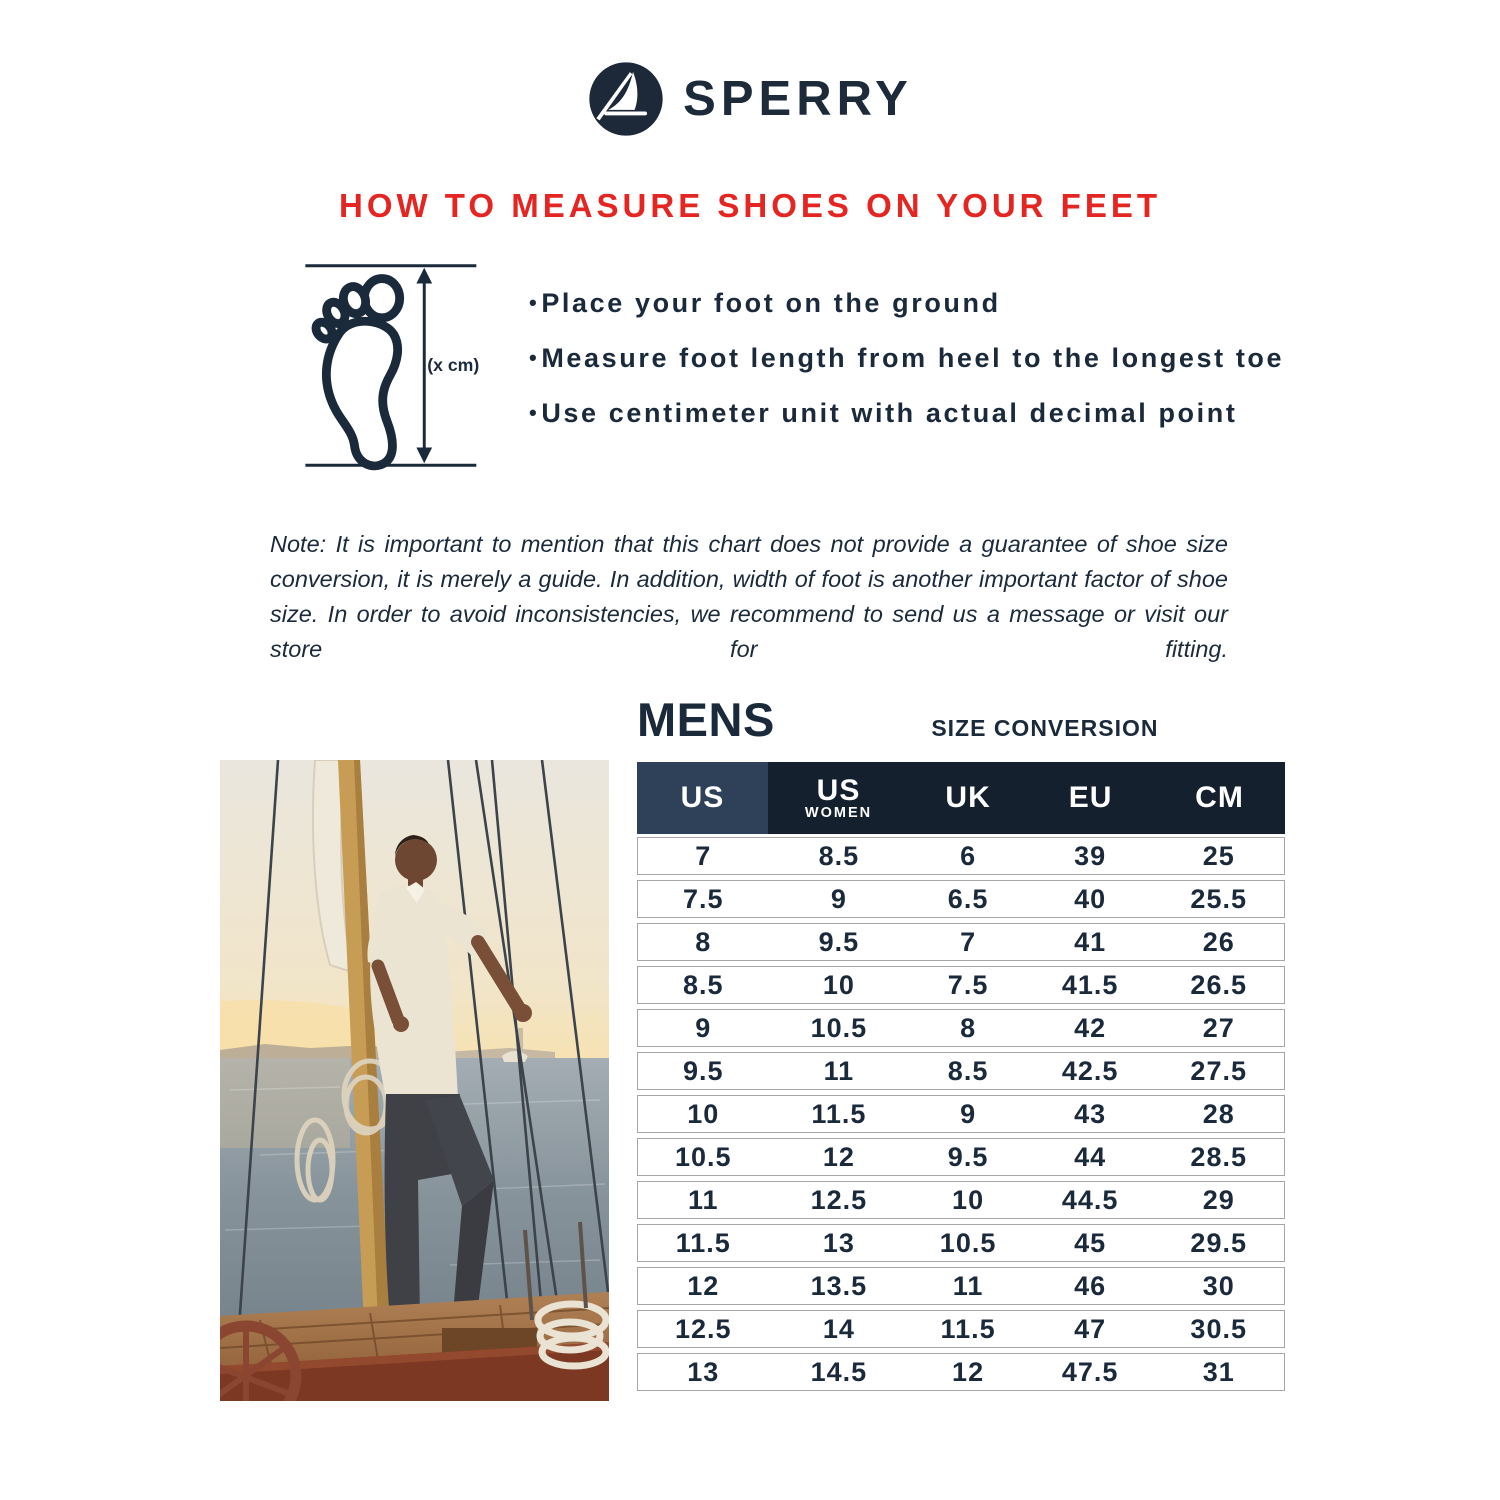  Describe the element at coordinates (1090, 898) in the screenshot. I see `size-cell: 40` at that location.